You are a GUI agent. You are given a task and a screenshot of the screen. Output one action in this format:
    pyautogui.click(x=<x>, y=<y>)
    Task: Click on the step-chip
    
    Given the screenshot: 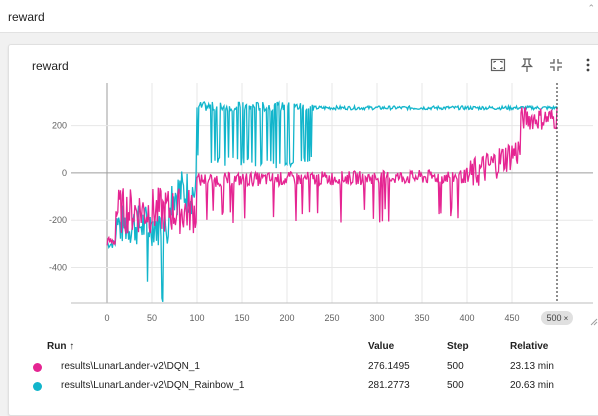 What is the action you would take?
    pyautogui.click(x=557, y=318)
    